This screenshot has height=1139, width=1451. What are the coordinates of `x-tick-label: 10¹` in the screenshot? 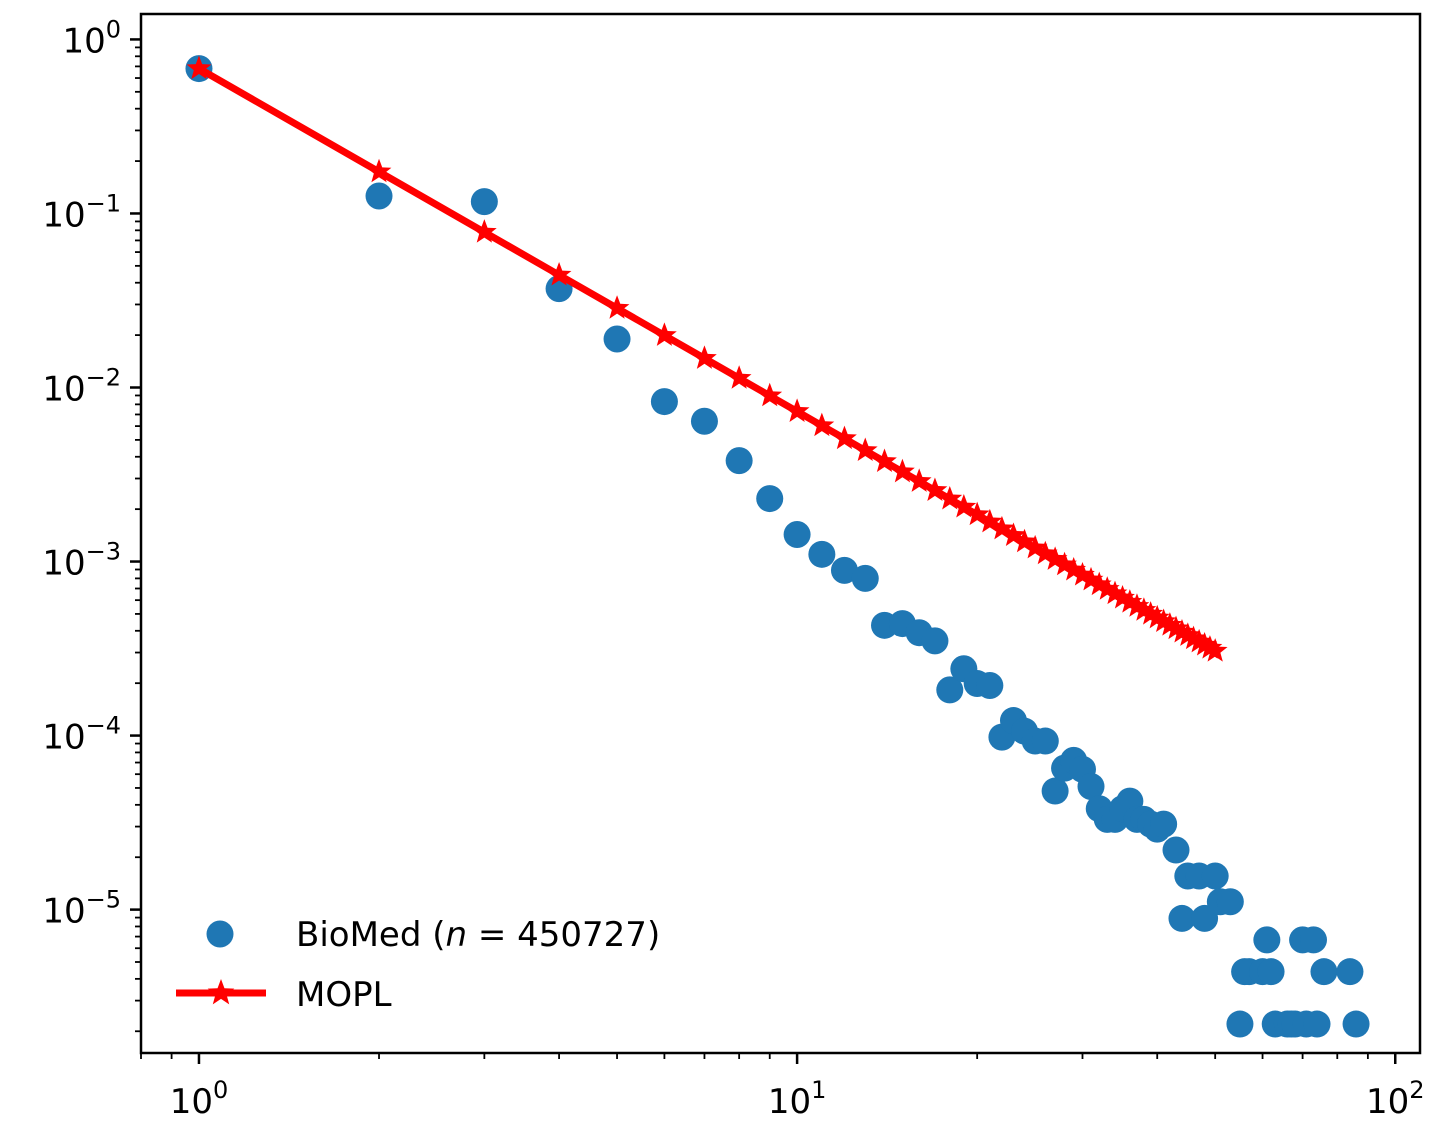 It's located at (797, 1099).